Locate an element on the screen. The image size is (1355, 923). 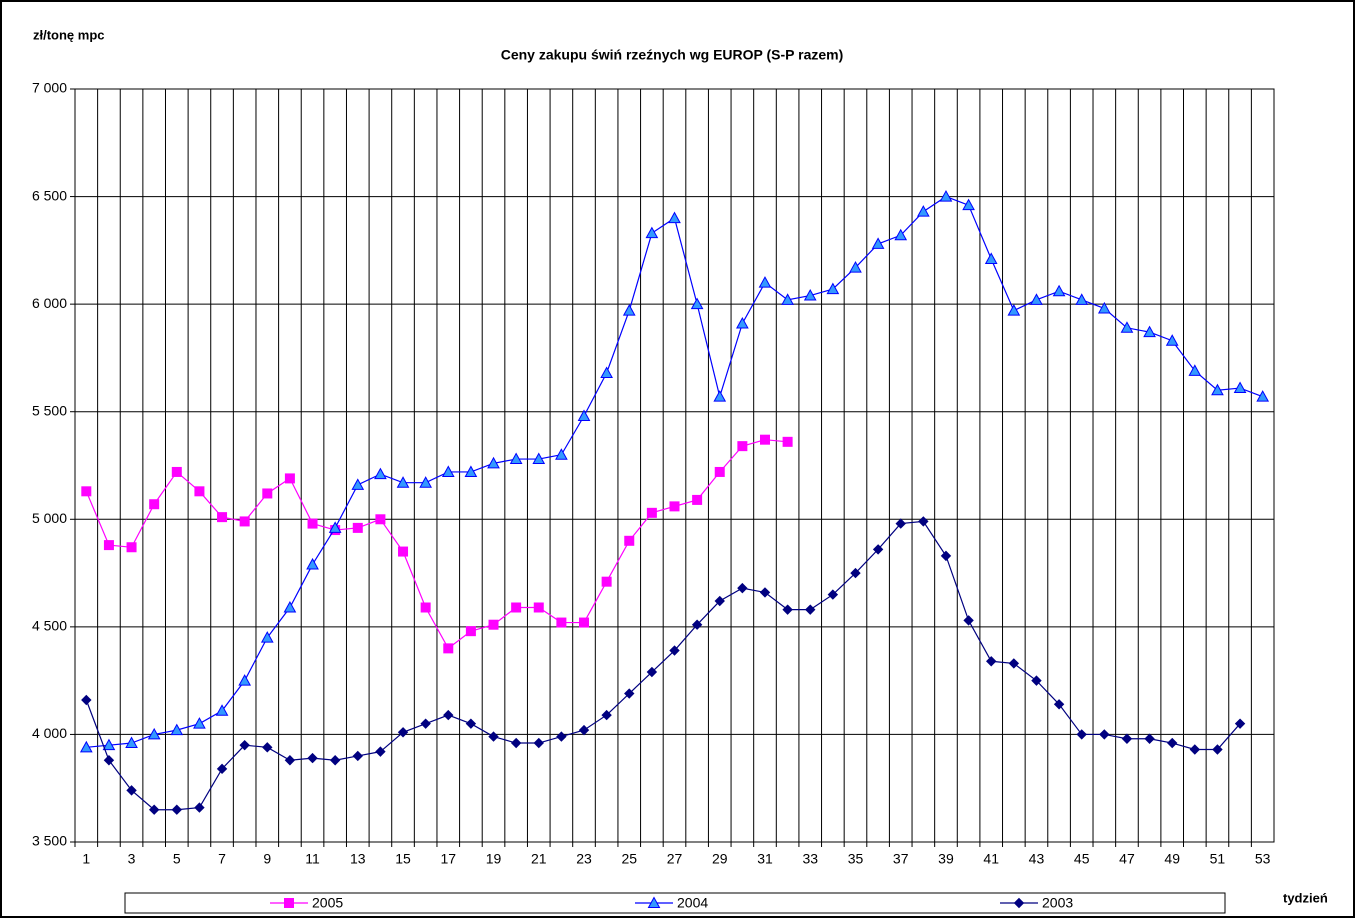
x-tick-label: 15 is located at coordinates (403, 859).